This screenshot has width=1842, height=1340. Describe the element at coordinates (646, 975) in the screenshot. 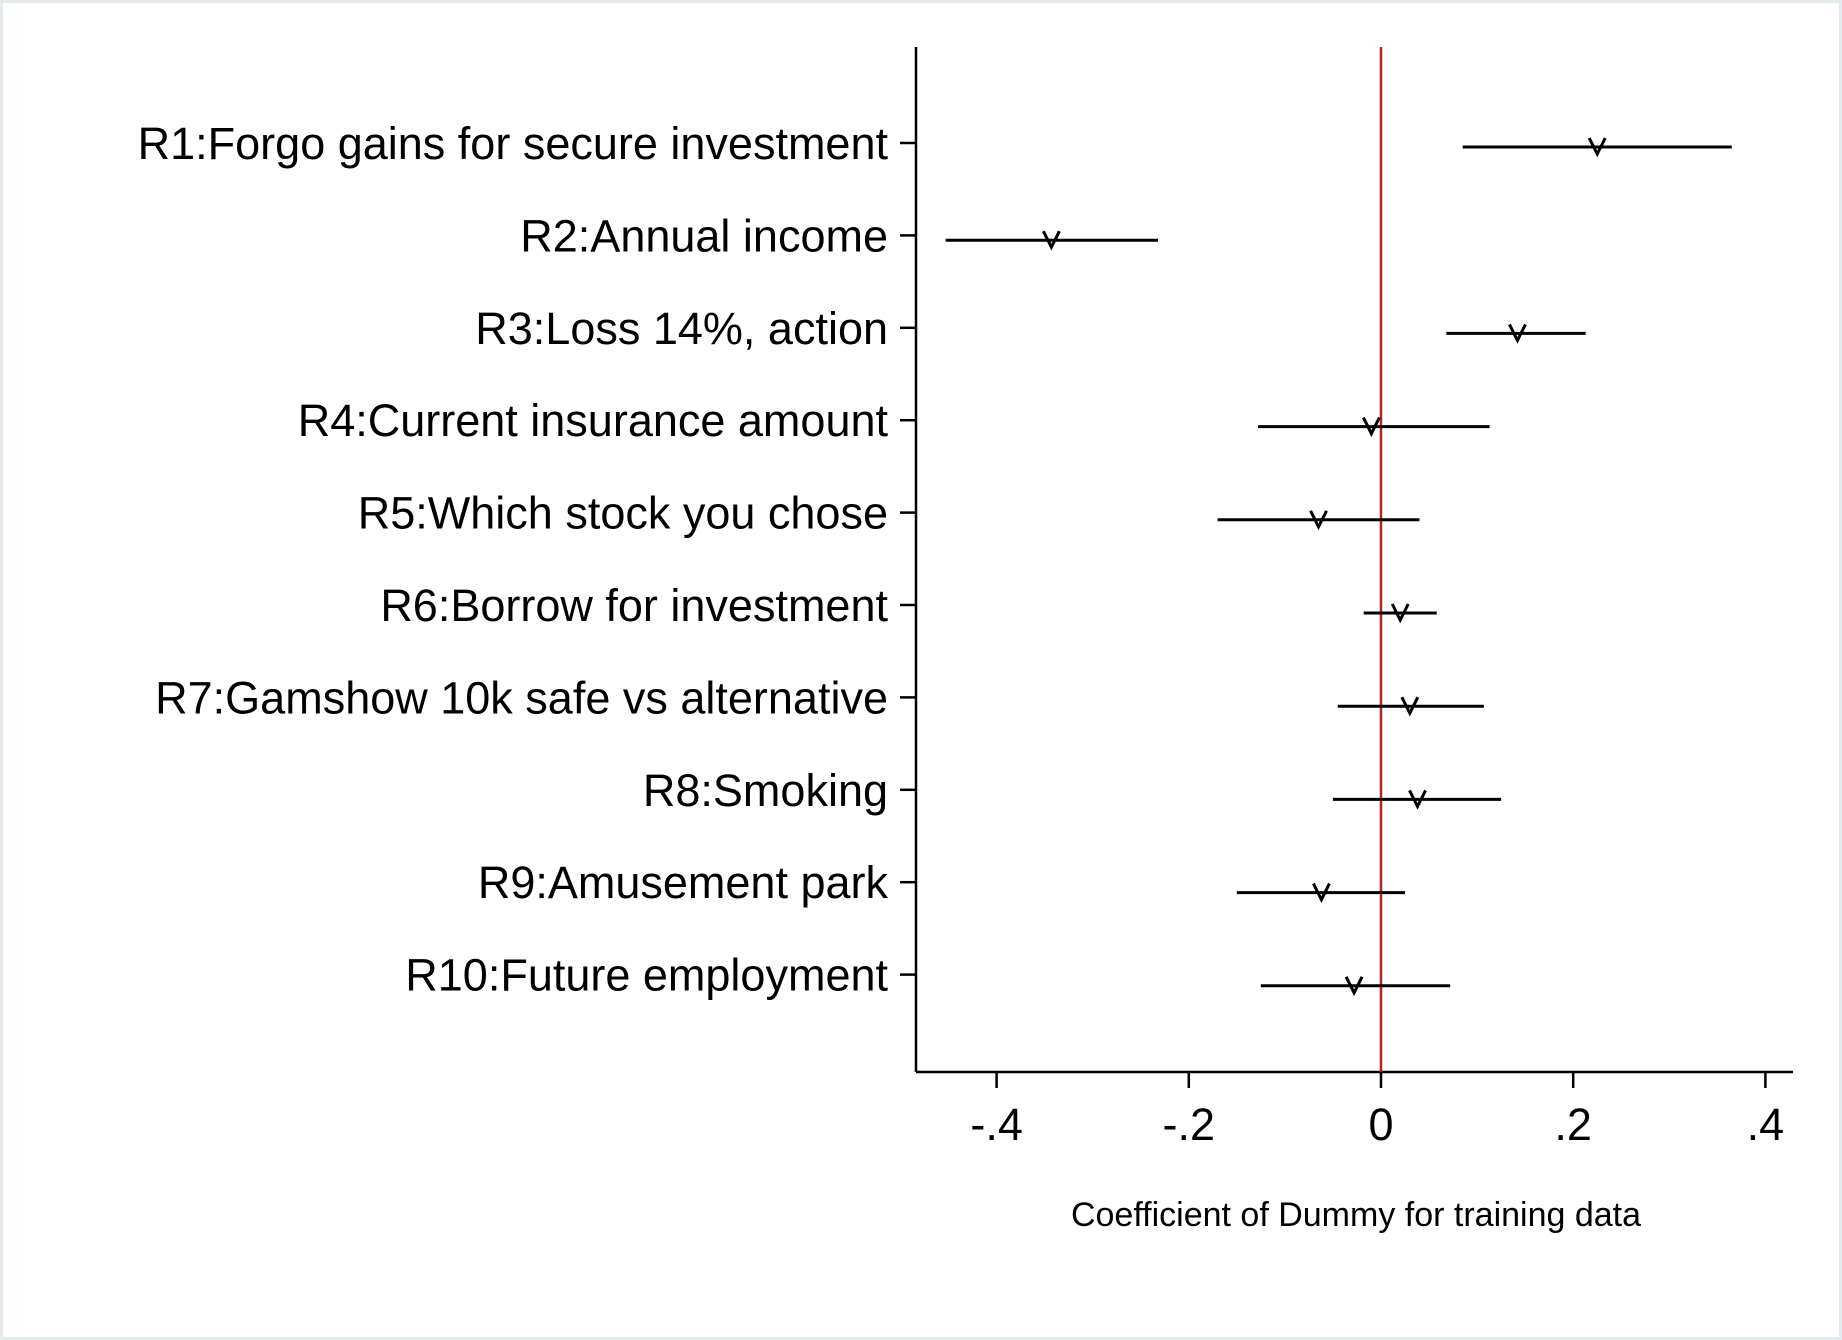

I see `category-label: R10:Future employment` at that location.